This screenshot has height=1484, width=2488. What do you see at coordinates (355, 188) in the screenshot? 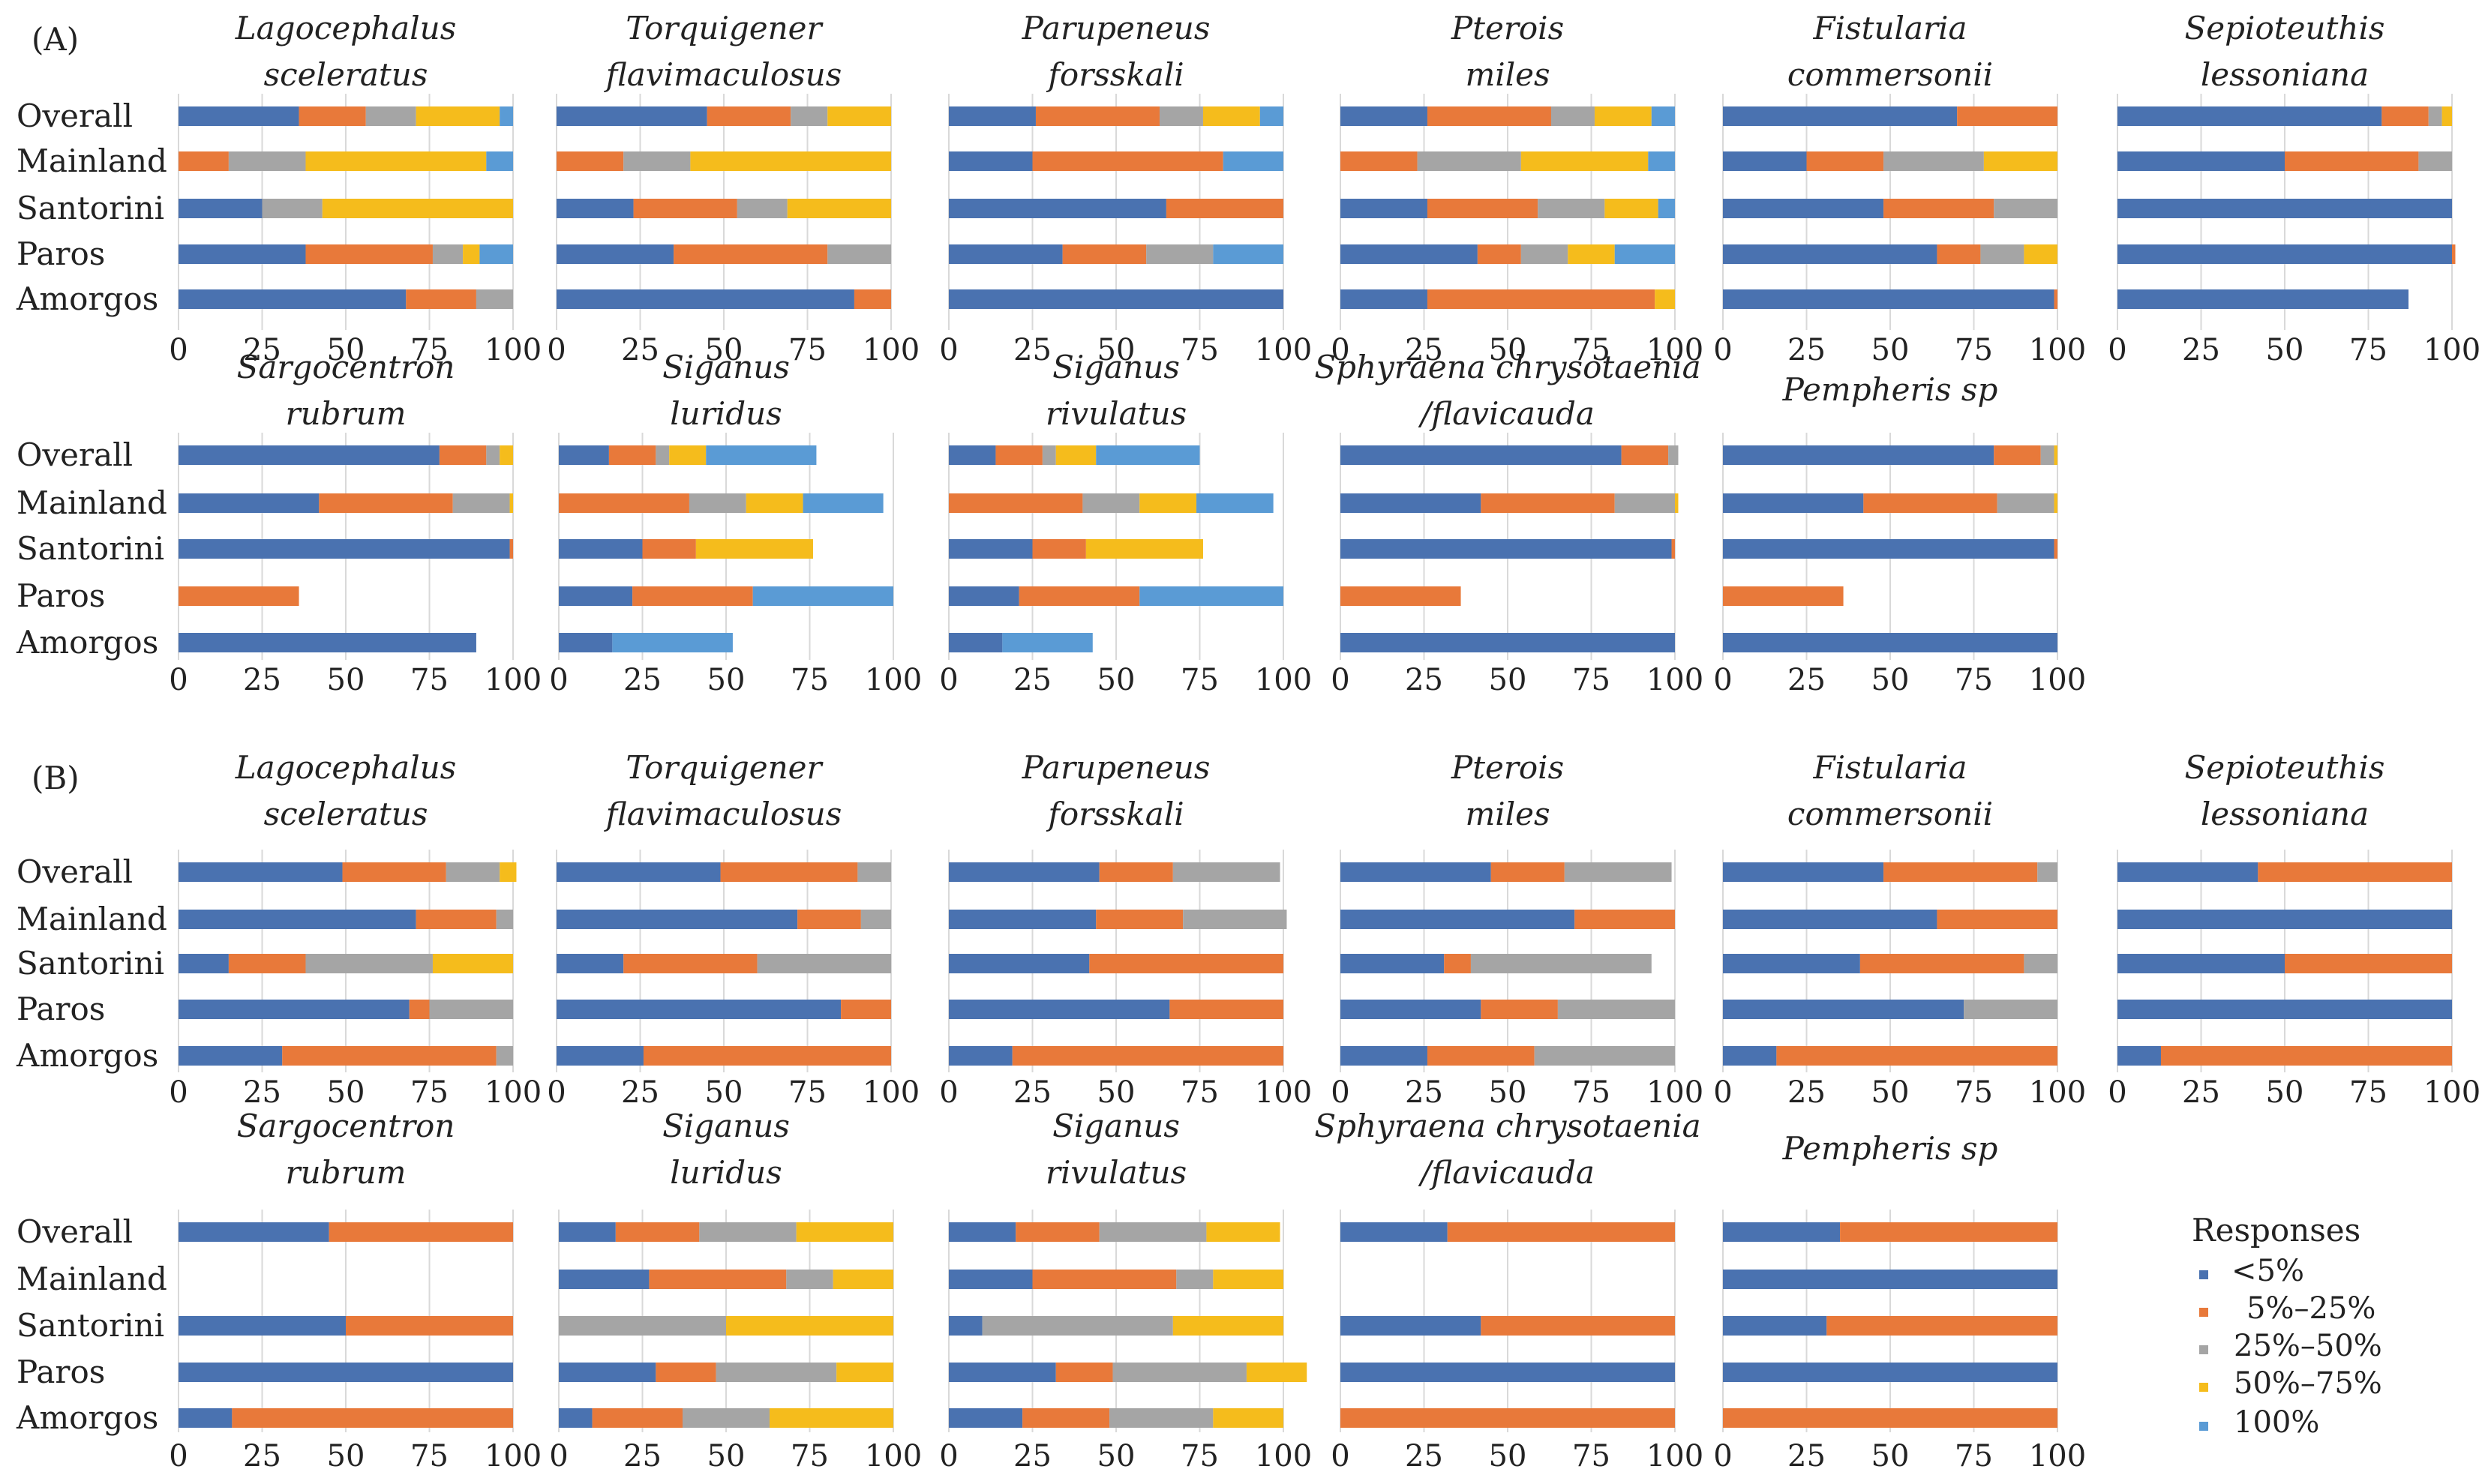
I see `subchart: Lagocephalus sceleratus 0 25 50 75 100` at bounding box center [355, 188].